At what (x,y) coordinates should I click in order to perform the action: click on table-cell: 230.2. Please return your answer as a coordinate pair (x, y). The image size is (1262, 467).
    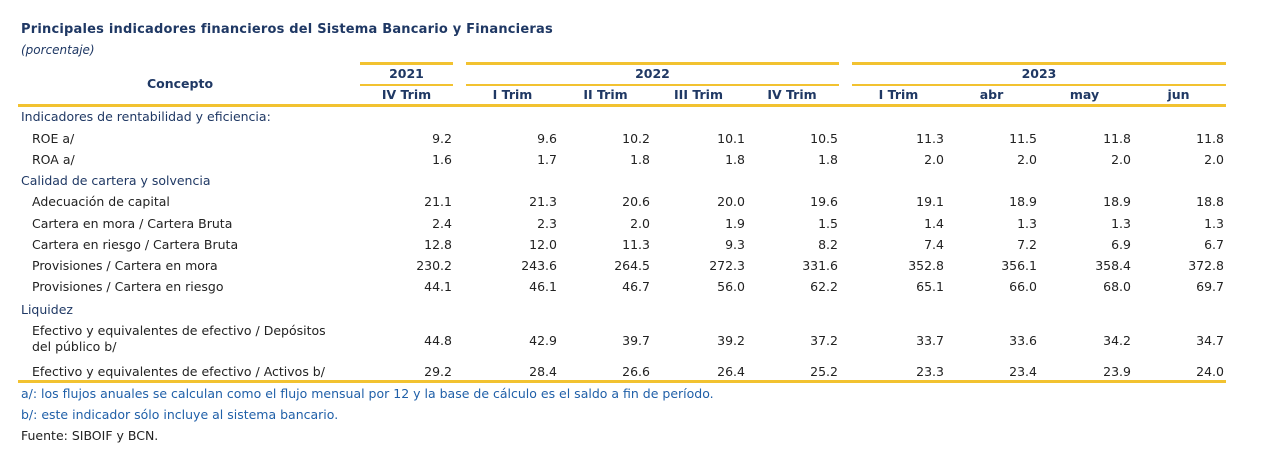
    Looking at the image, I should click on (434, 265).